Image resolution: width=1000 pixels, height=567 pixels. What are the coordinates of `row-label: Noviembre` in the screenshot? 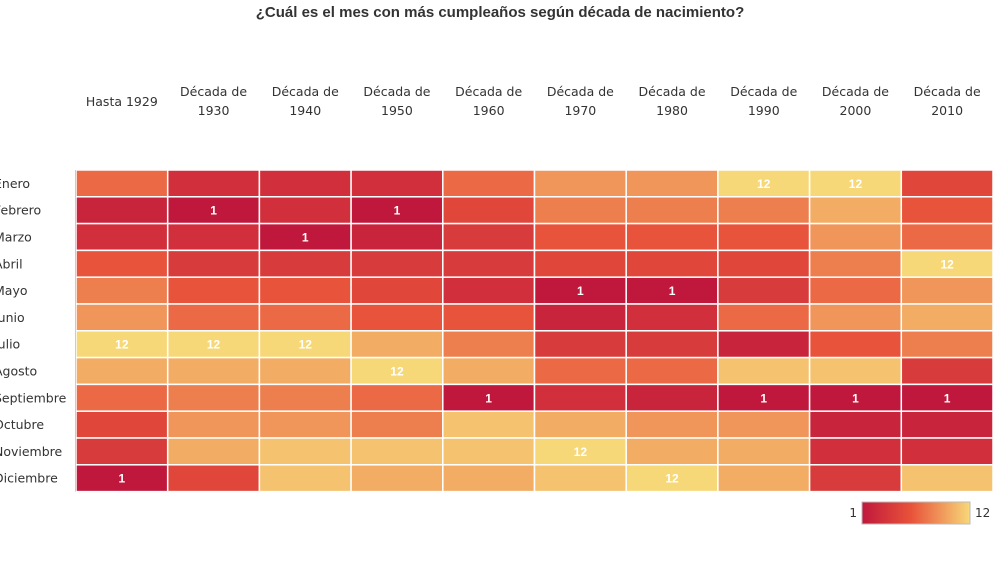 It's located at (31, 451).